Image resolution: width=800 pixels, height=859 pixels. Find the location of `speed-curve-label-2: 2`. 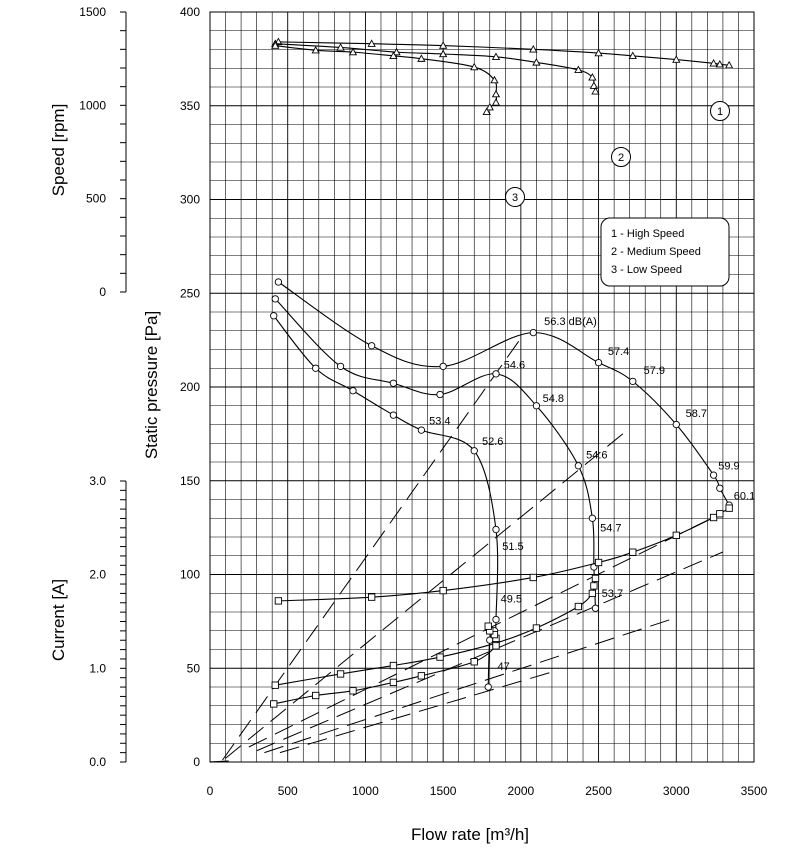

speed-curve-label-2: 2 is located at coordinates (621, 157).